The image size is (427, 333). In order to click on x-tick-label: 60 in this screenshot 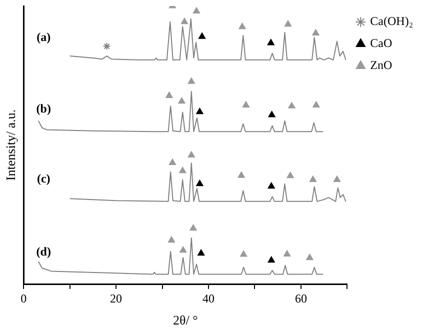, I will do `click(300, 298)`.